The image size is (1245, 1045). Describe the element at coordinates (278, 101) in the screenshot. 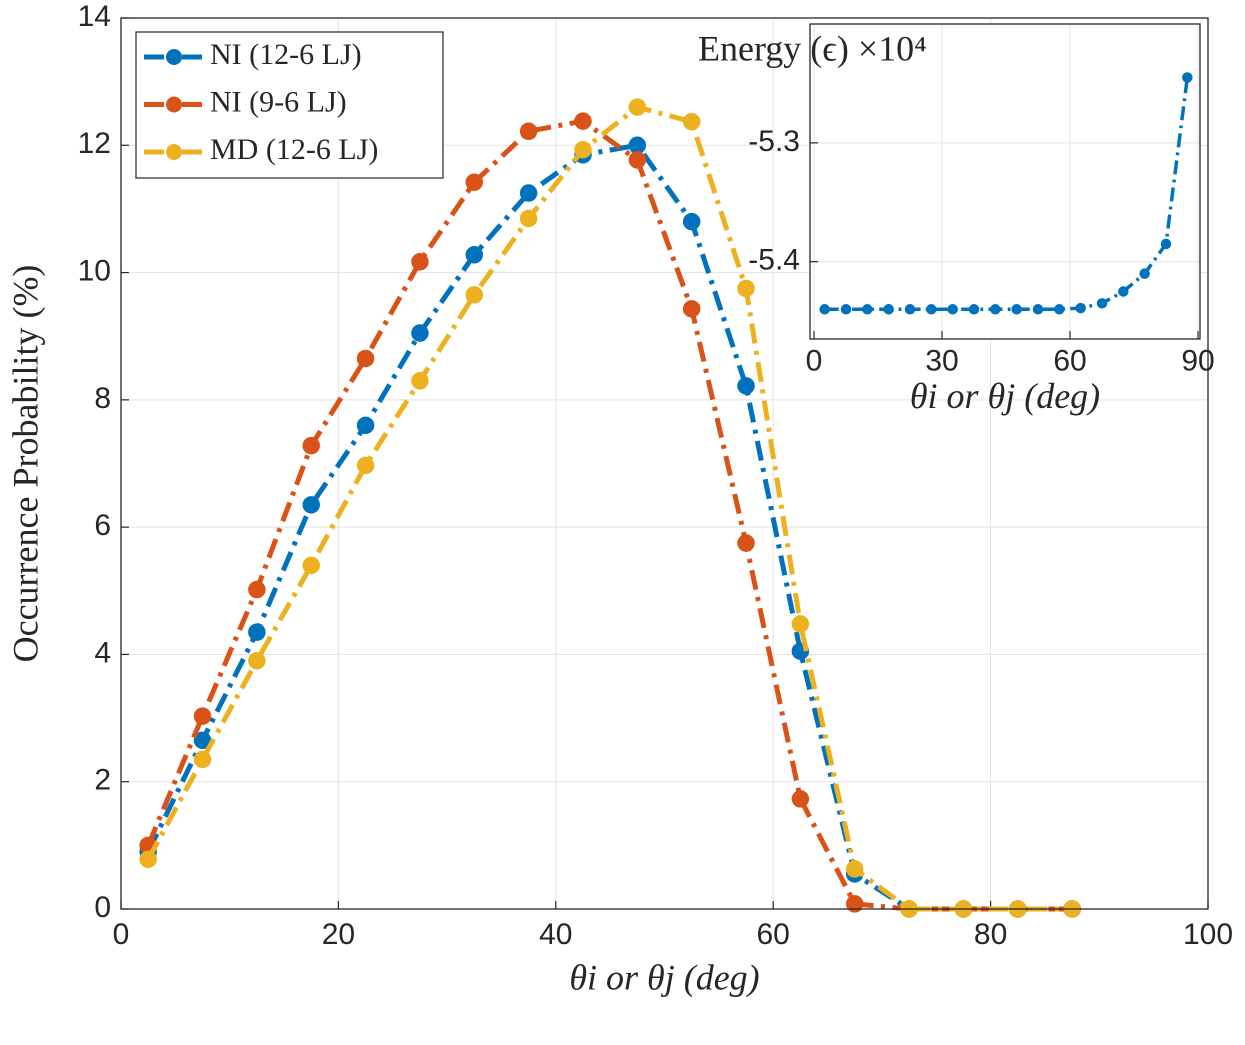

I see `legend-label: NI (9-6 LJ)` at that location.